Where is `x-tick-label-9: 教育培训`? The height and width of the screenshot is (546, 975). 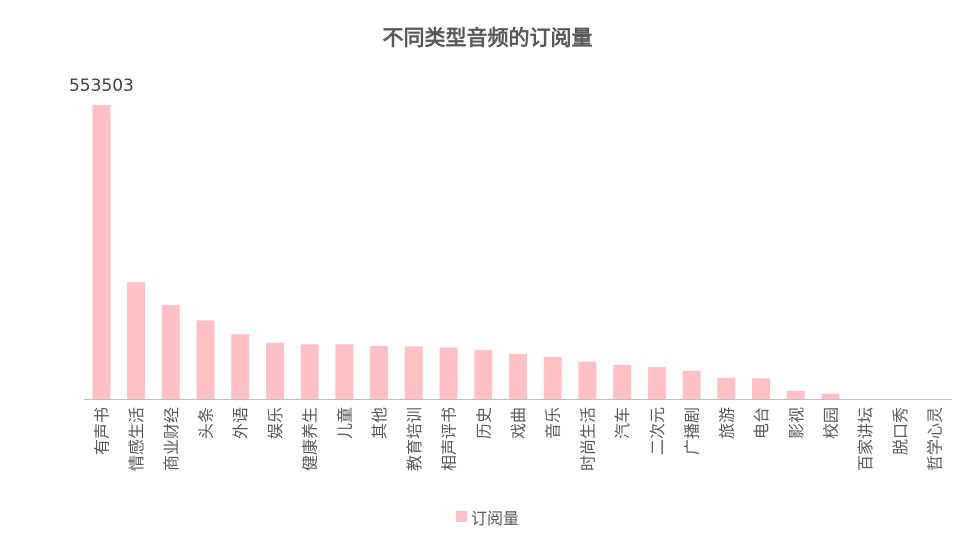 x-tick-label-9: 教育培训 is located at coordinates (414, 439).